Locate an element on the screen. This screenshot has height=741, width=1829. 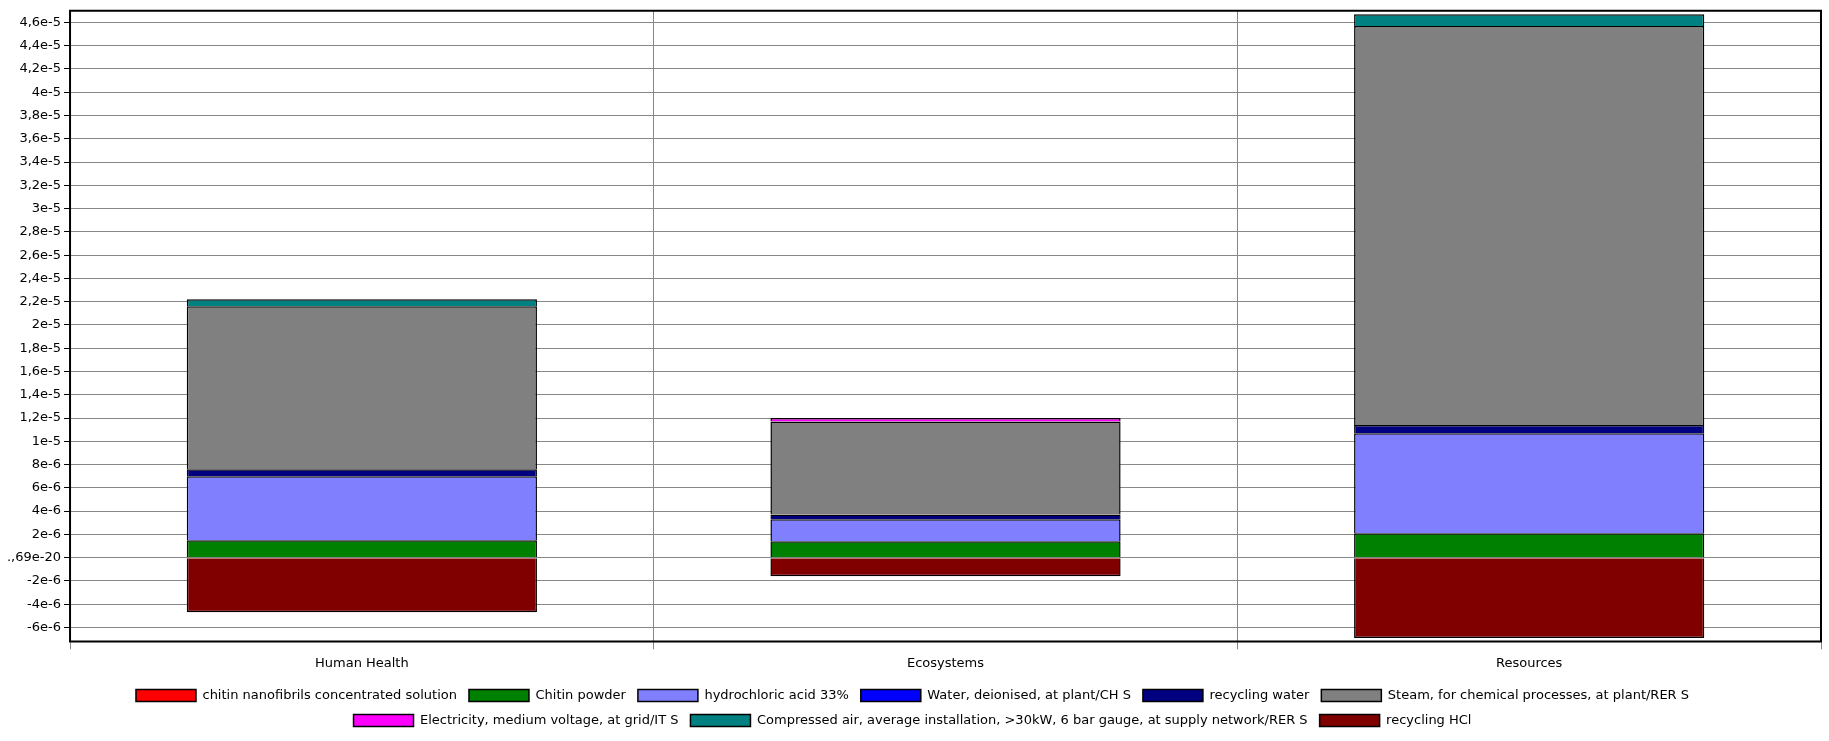
legend-label: Water, deionised, at plant/CH S is located at coordinates (1029, 694).